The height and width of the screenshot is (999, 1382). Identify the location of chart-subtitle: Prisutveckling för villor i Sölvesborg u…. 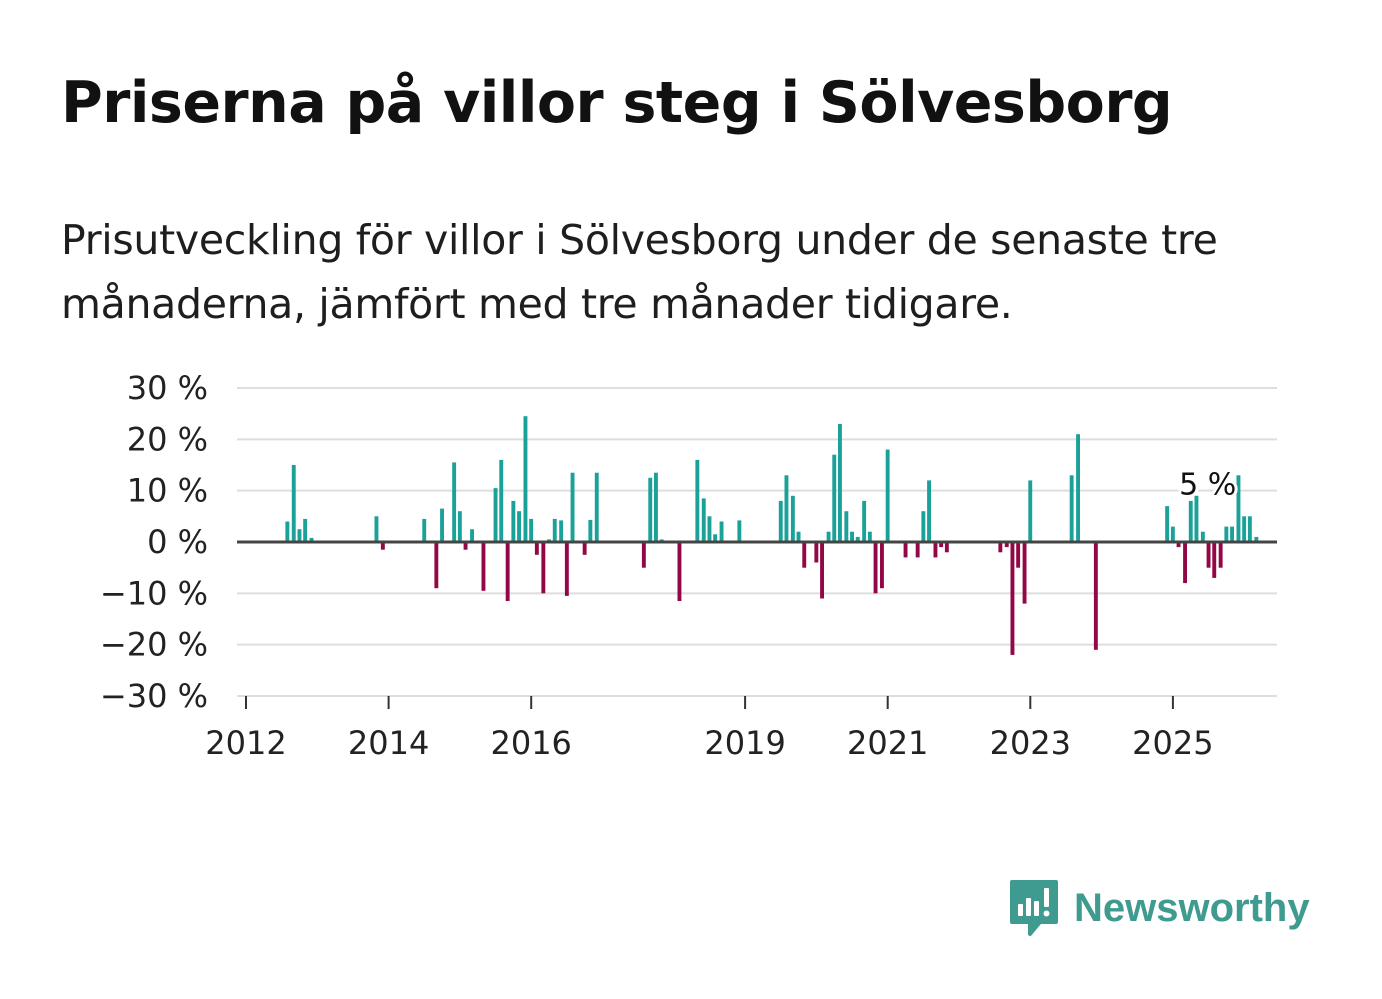
(639, 272).